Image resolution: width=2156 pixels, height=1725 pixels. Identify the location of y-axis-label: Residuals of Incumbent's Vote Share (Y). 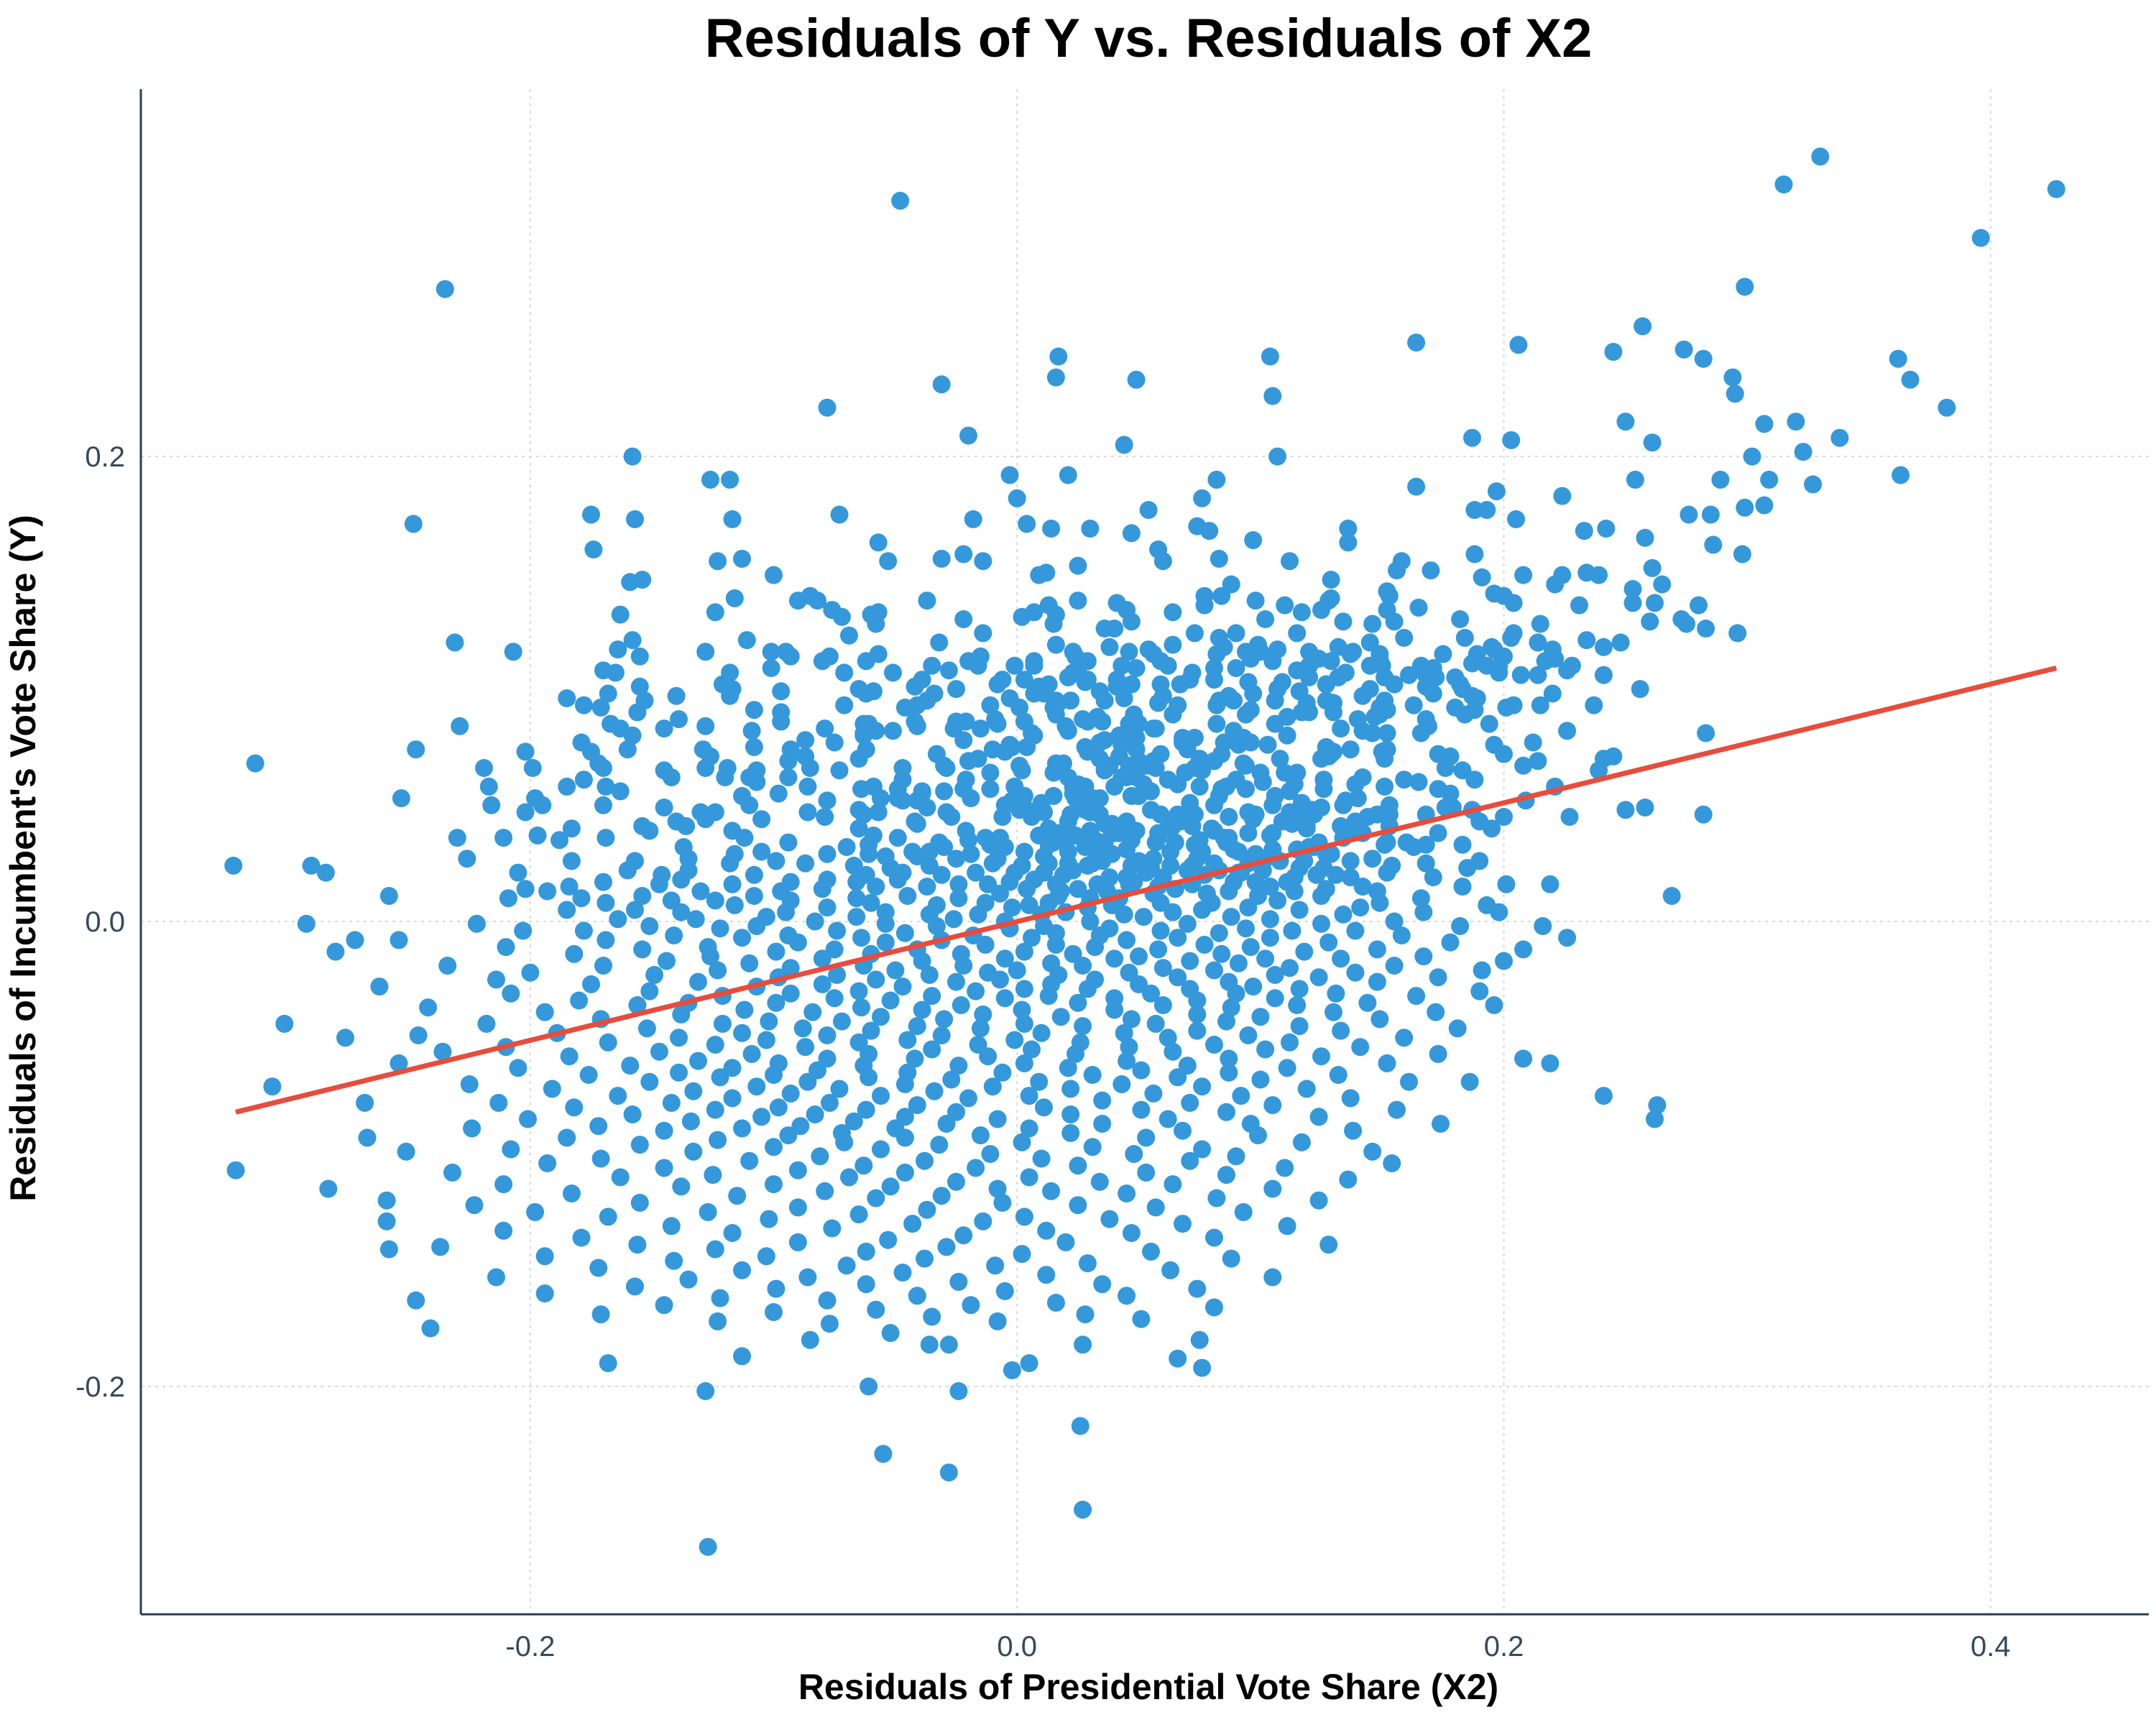
(23, 858).